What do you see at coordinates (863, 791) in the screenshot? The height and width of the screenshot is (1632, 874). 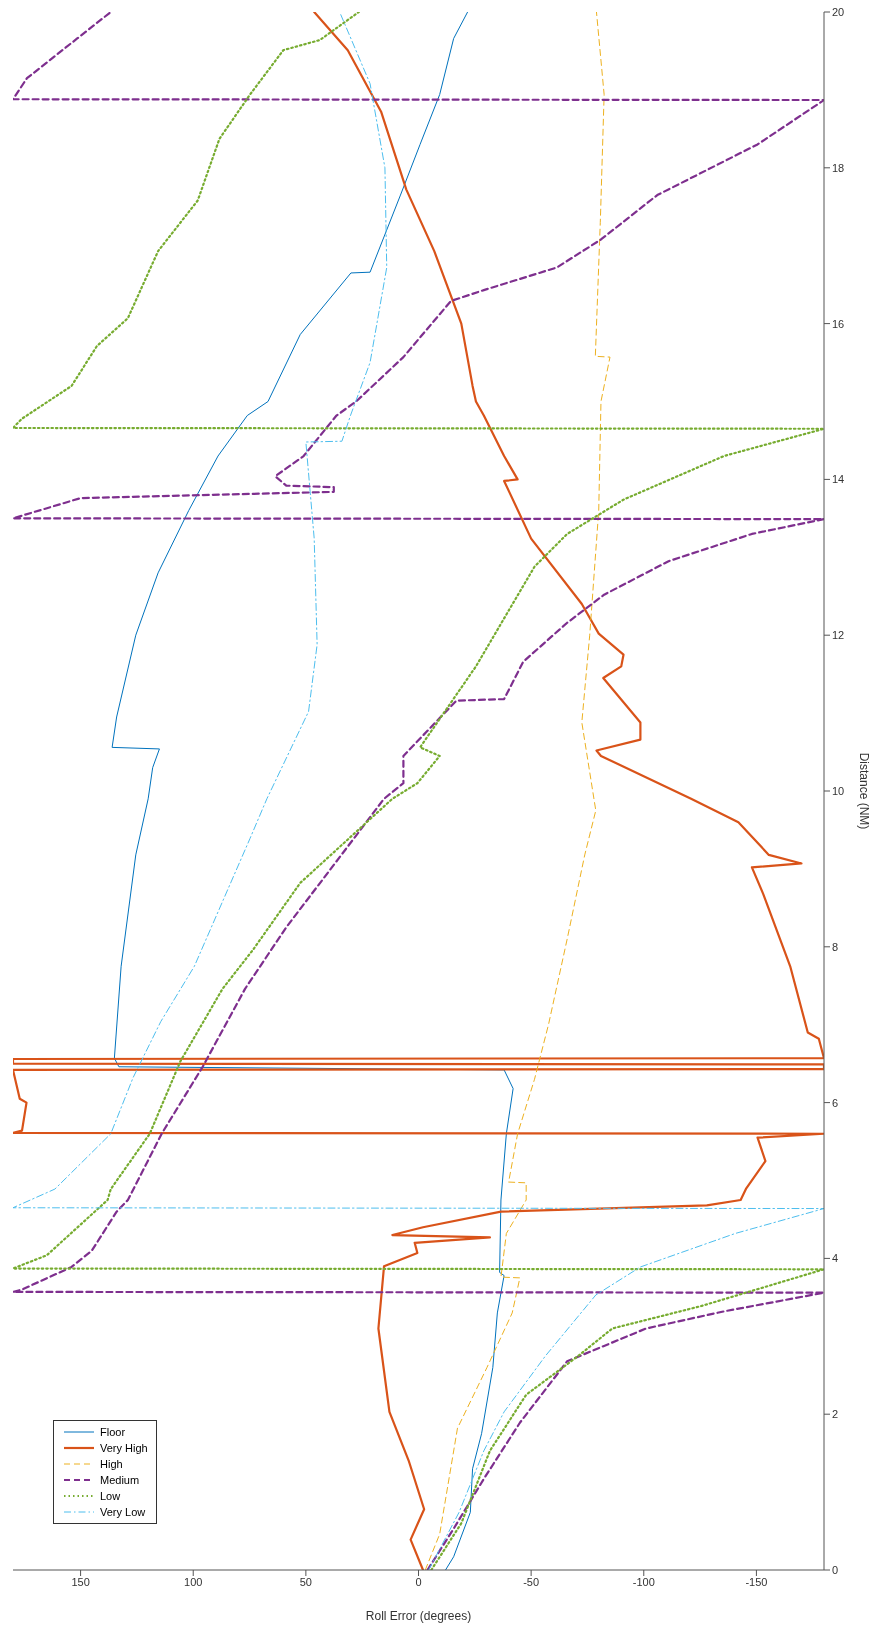 I see `y-axis-title: Distance (NM)` at bounding box center [863, 791].